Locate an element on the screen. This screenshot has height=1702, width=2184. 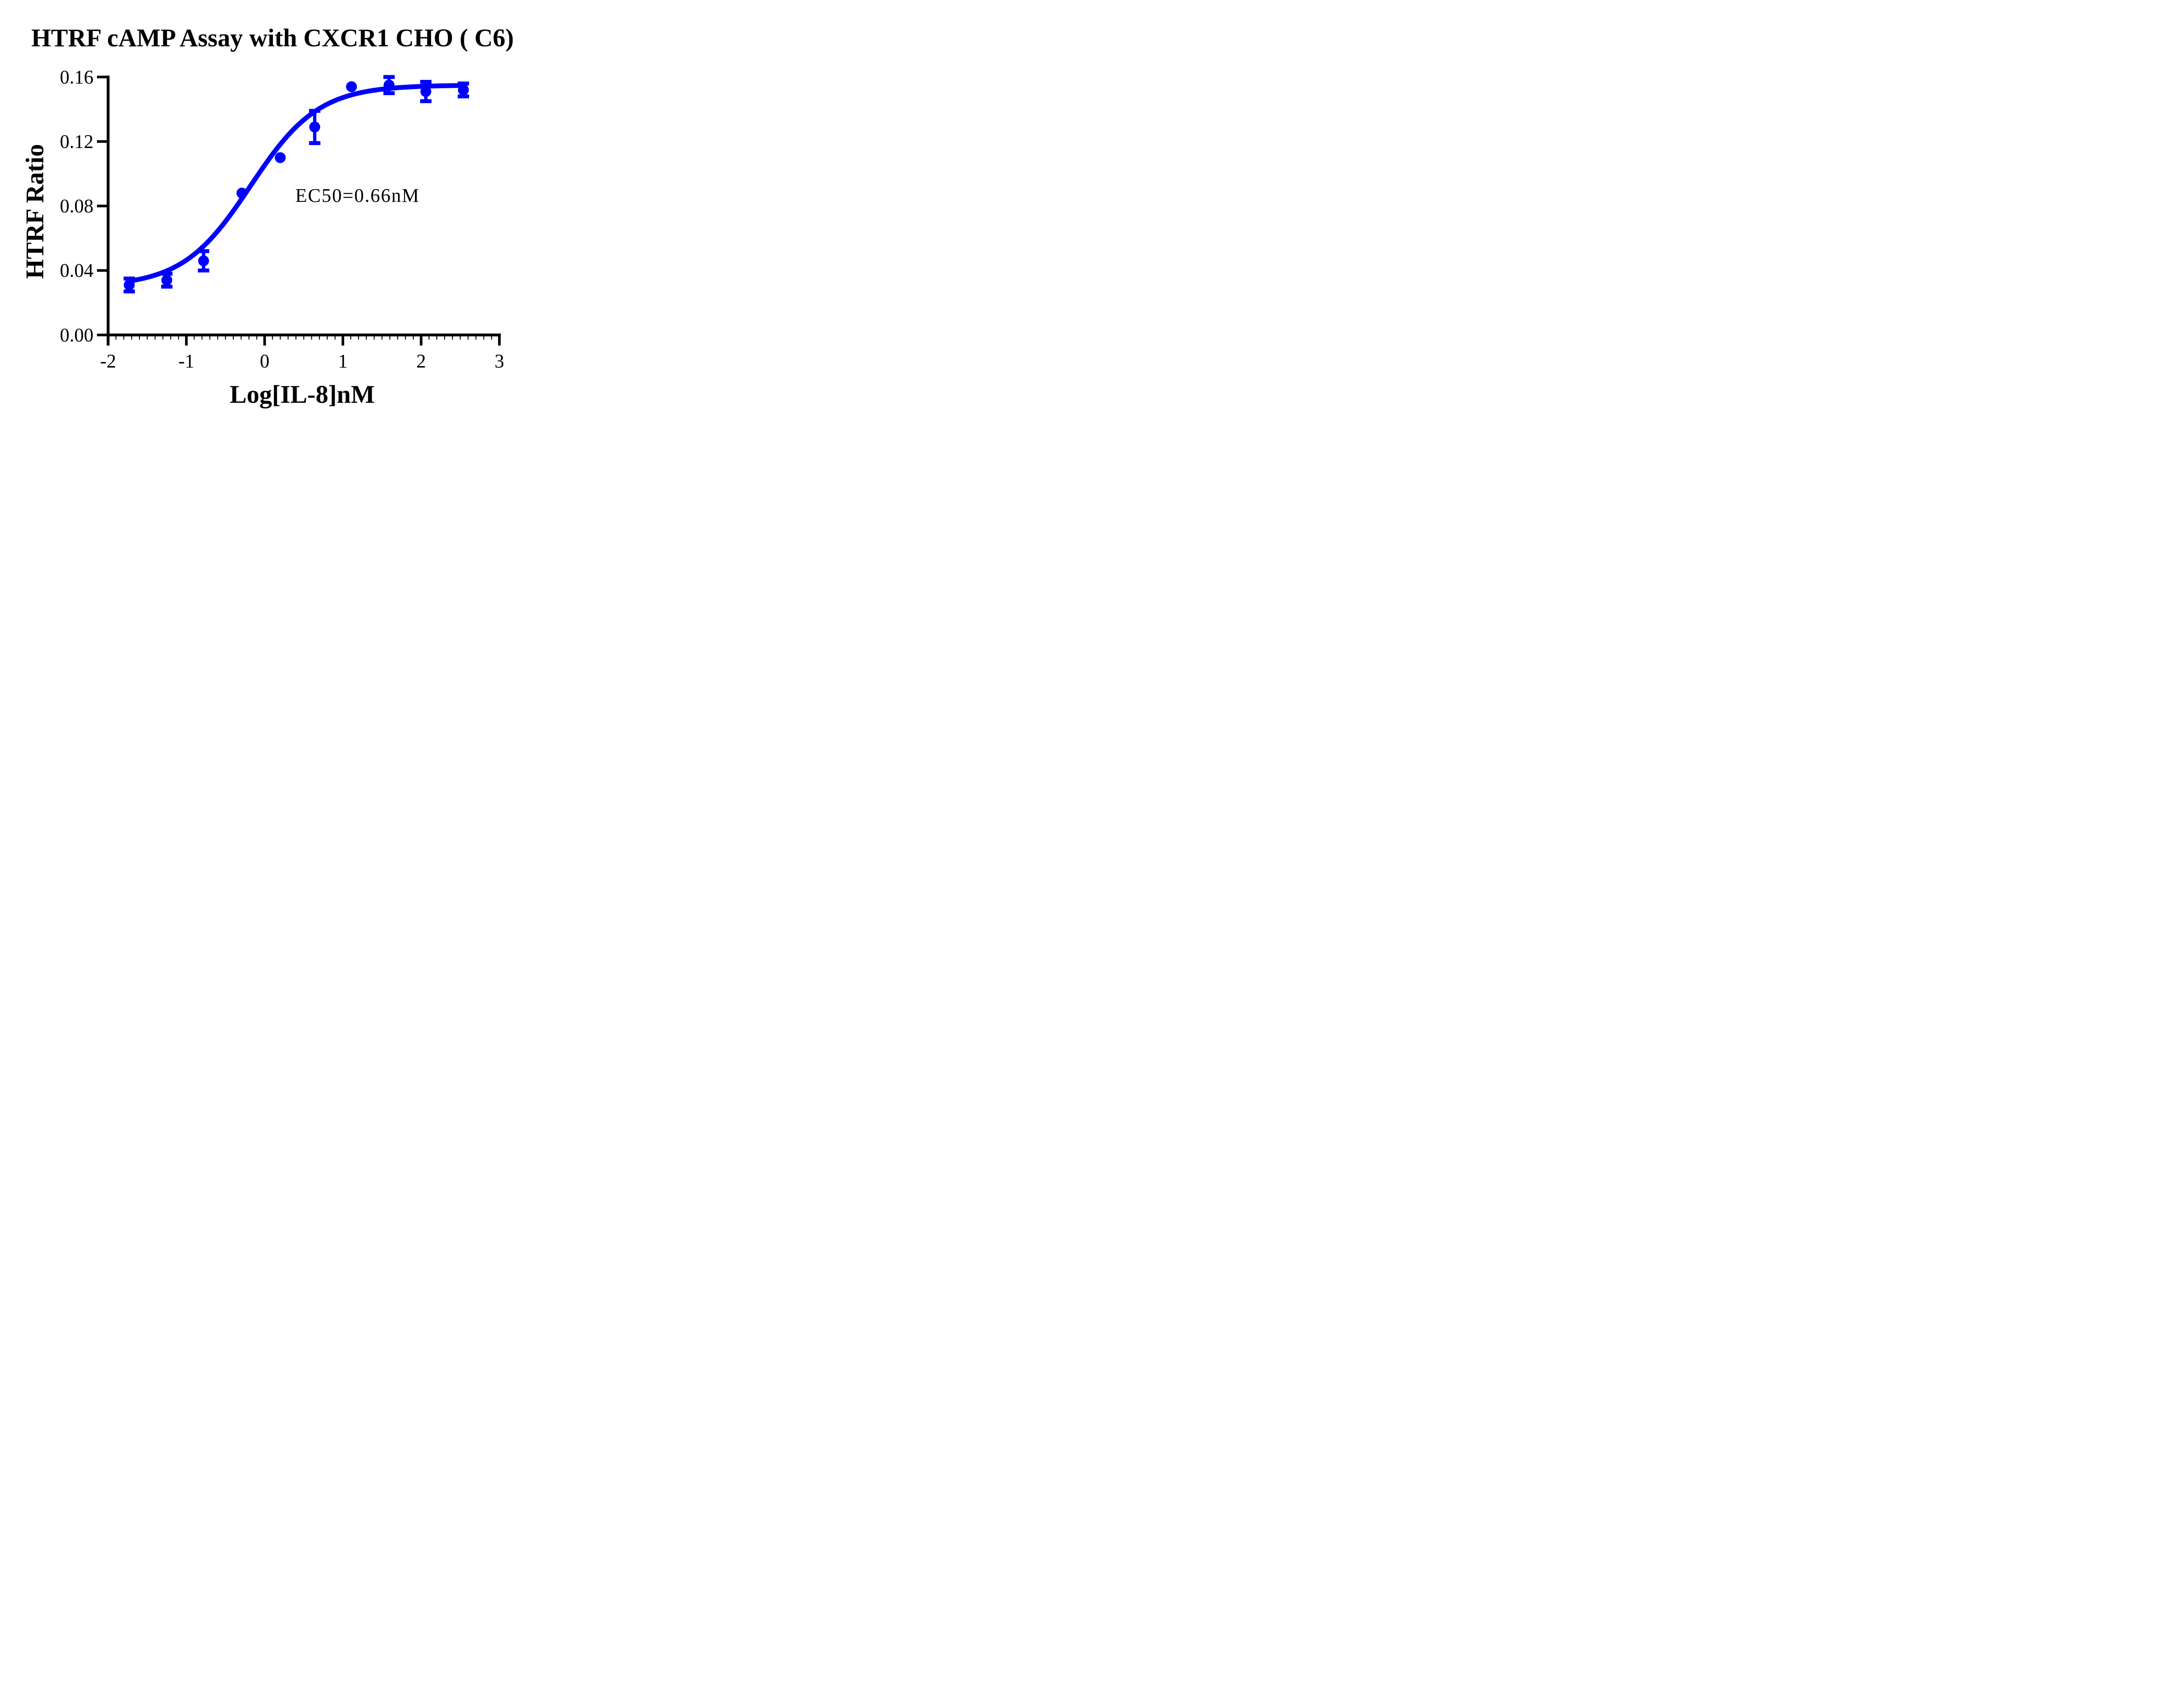
y-tick-label: 0.08 is located at coordinates (76, 206).